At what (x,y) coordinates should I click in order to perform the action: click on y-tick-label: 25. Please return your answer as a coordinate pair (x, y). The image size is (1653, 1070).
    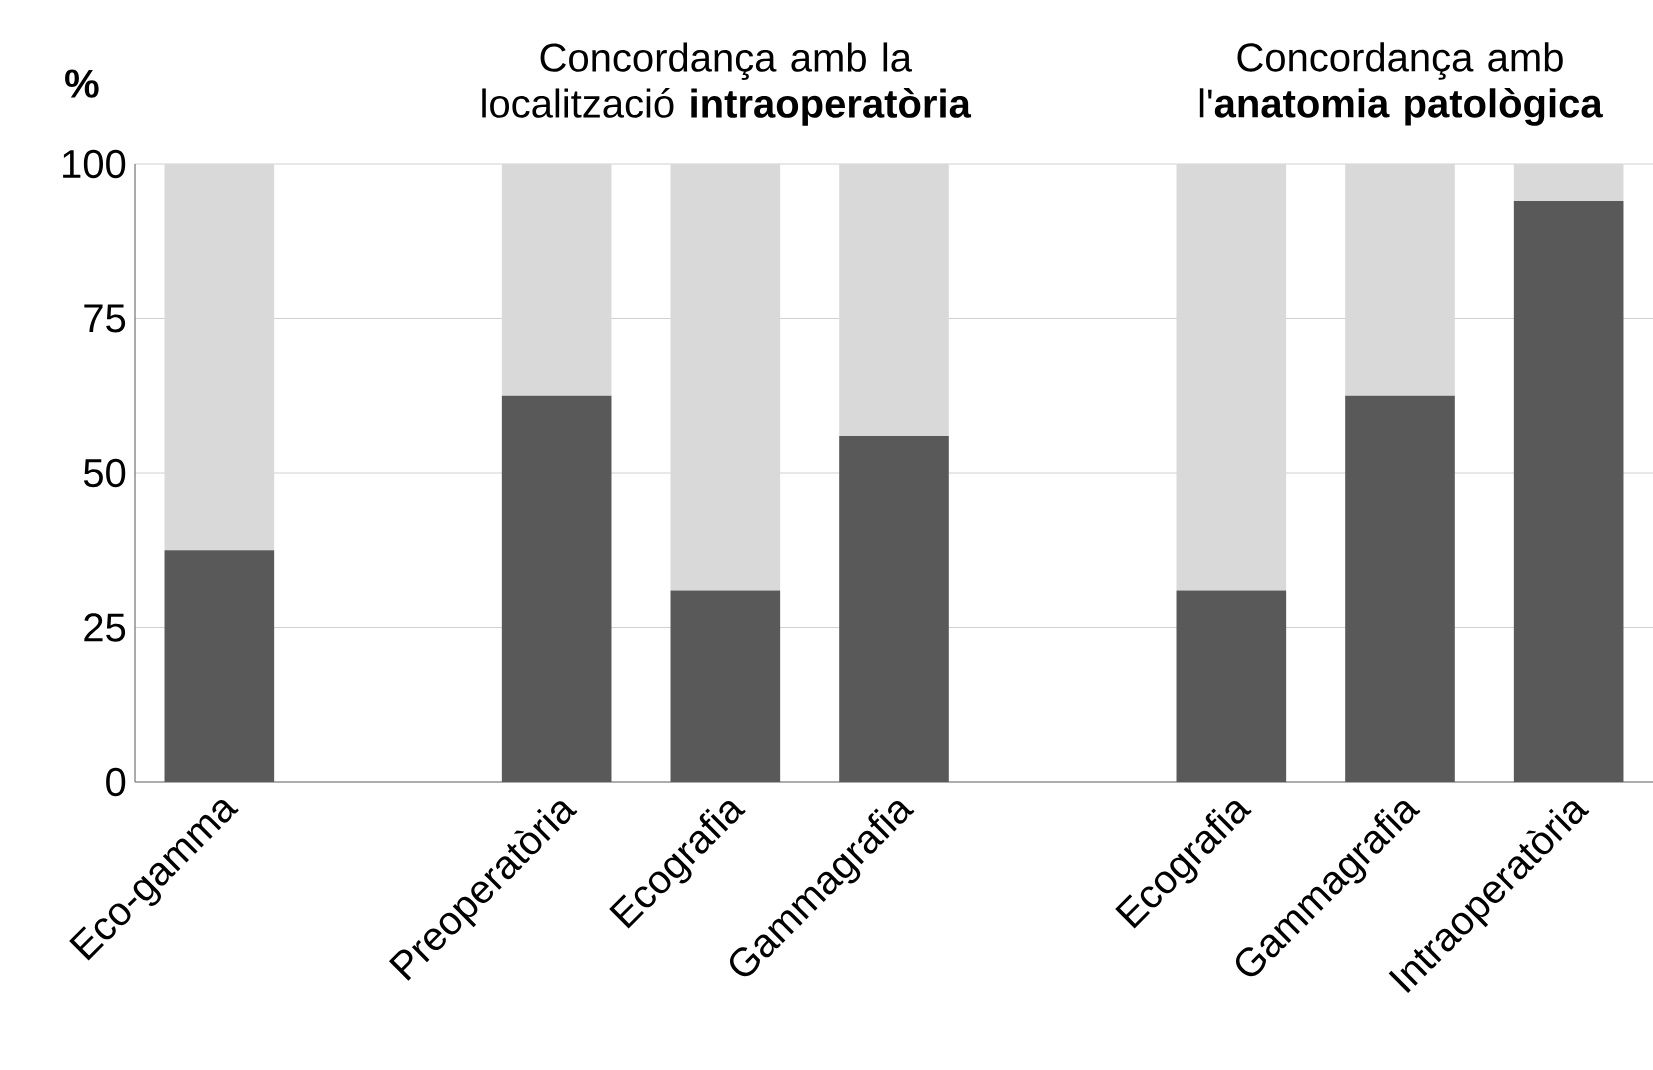
    Looking at the image, I should click on (105, 627).